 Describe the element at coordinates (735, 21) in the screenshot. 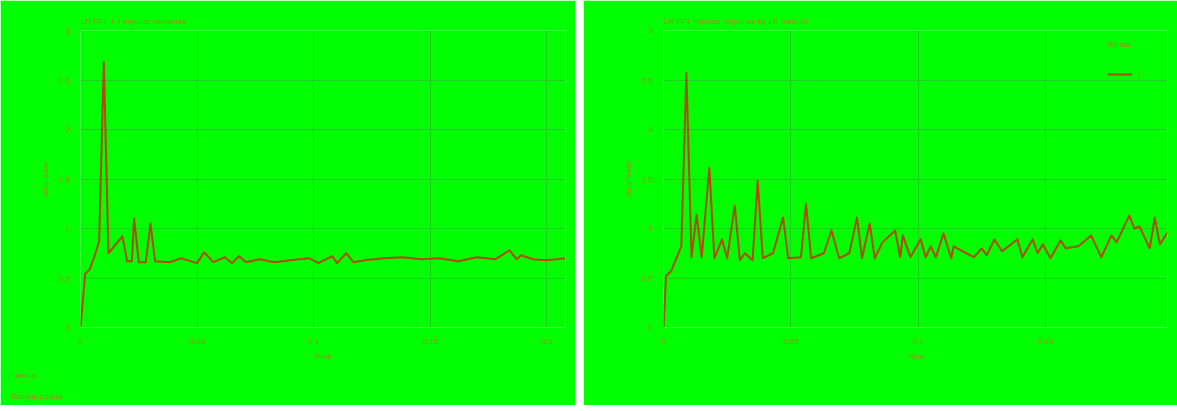

I see `chart-title: LR FFT impulse response by LR method` at that location.